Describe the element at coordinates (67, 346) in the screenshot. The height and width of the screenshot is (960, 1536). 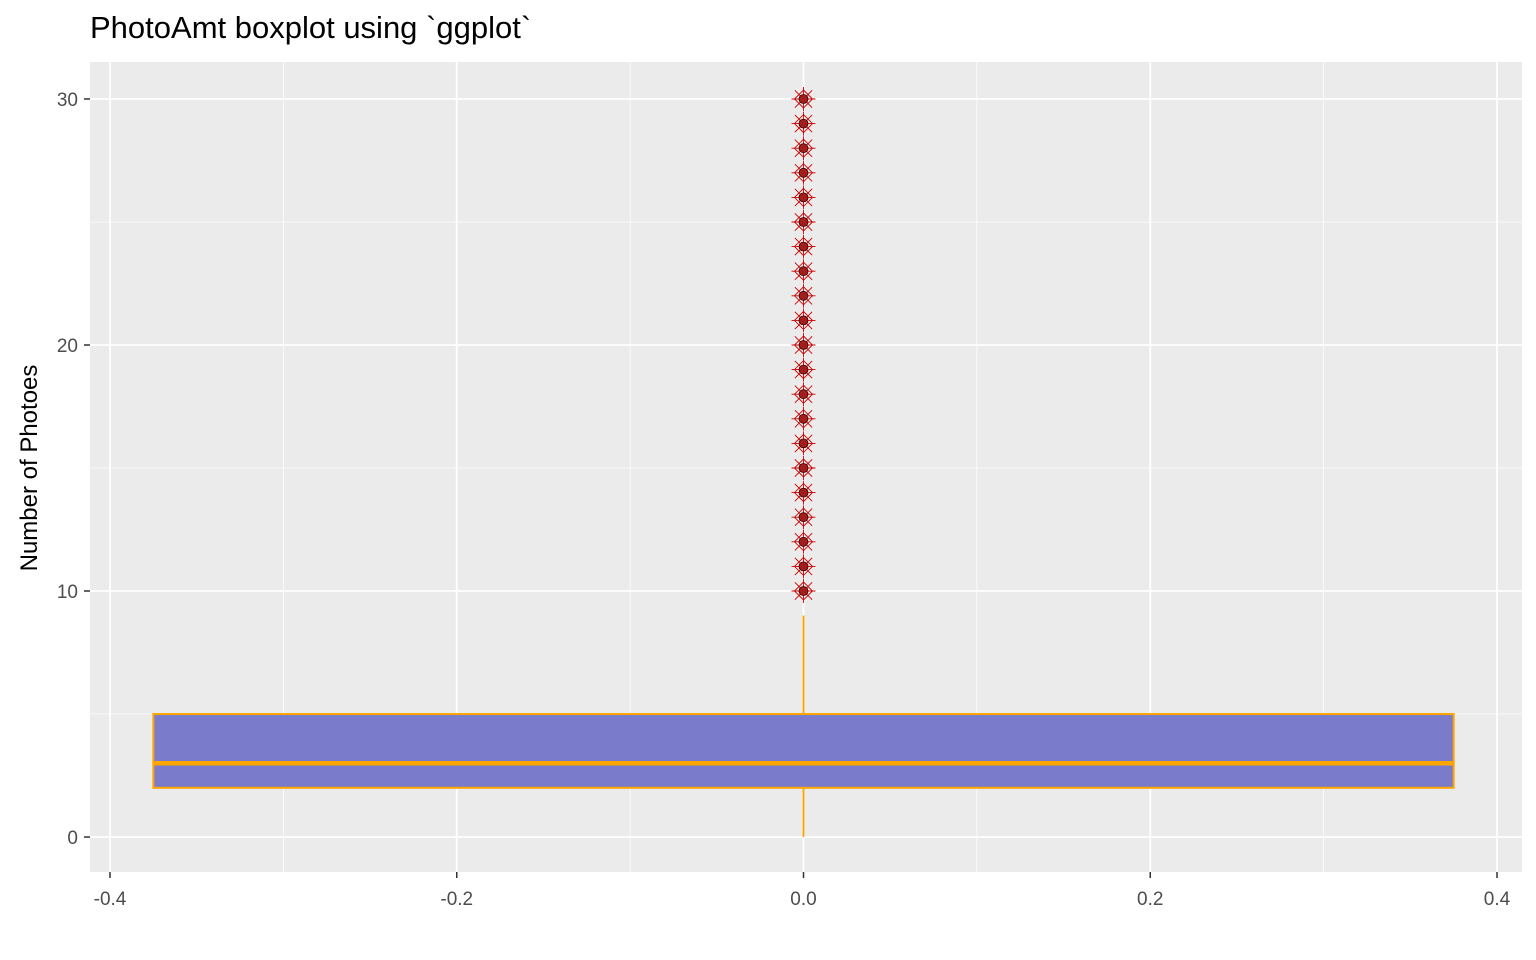
I see `y-tick-label: 20` at that location.